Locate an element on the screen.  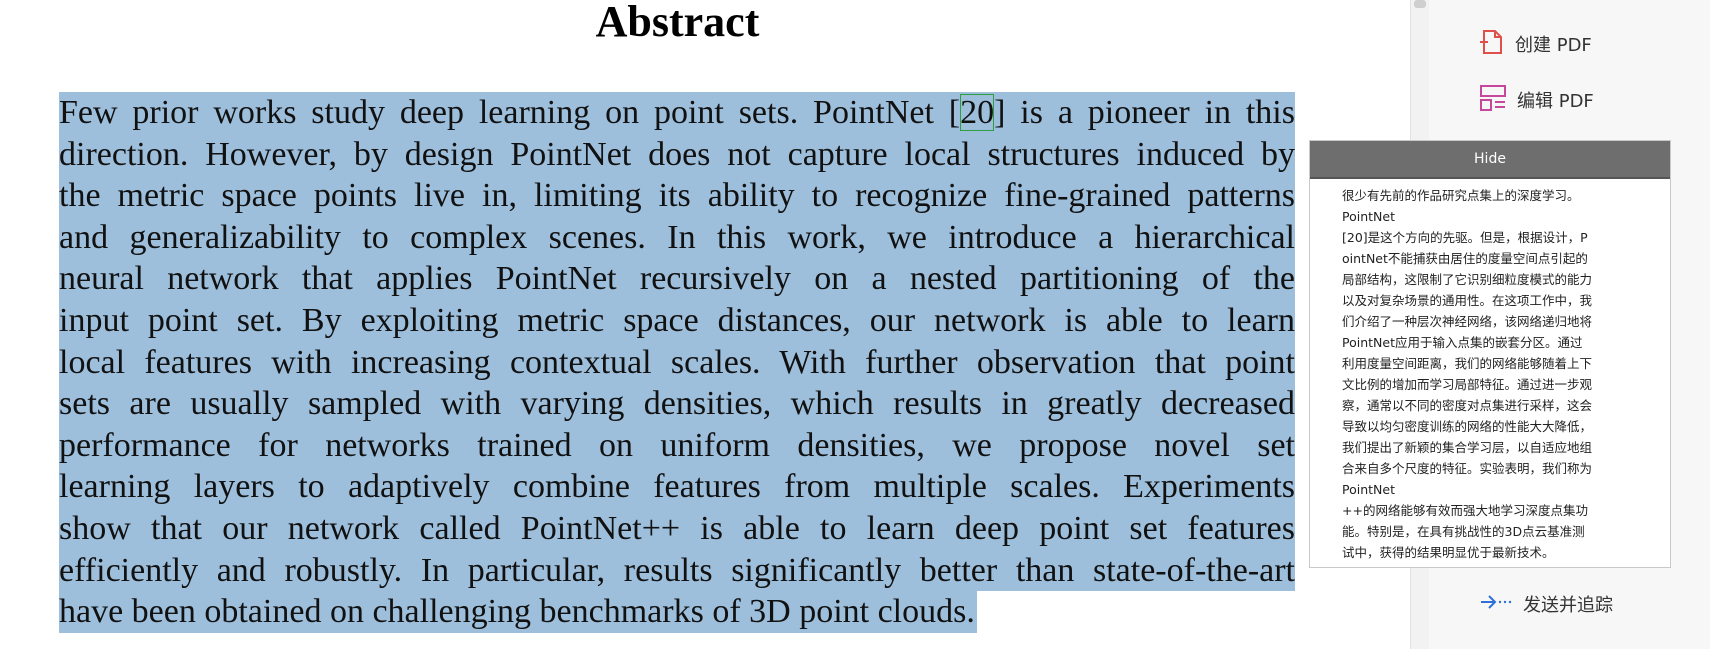
translation-line: 试中，获得的结果明显优于最新技术。 is located at coordinates (1448, 552).